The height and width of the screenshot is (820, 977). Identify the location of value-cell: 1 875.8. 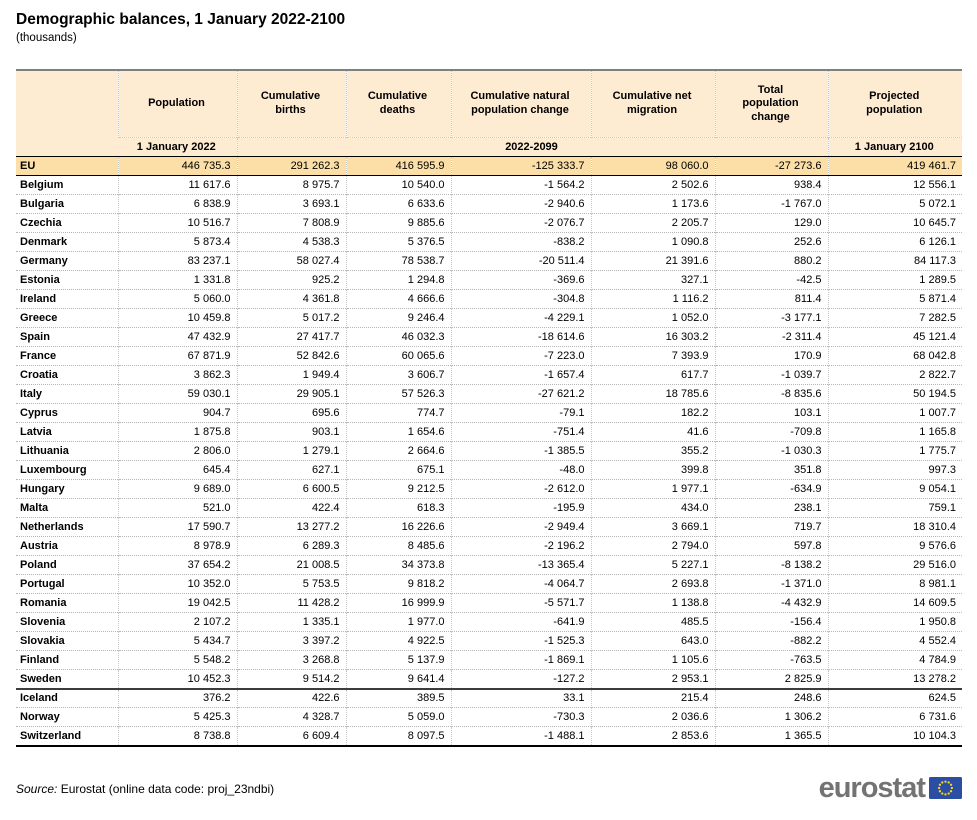
(177, 432).